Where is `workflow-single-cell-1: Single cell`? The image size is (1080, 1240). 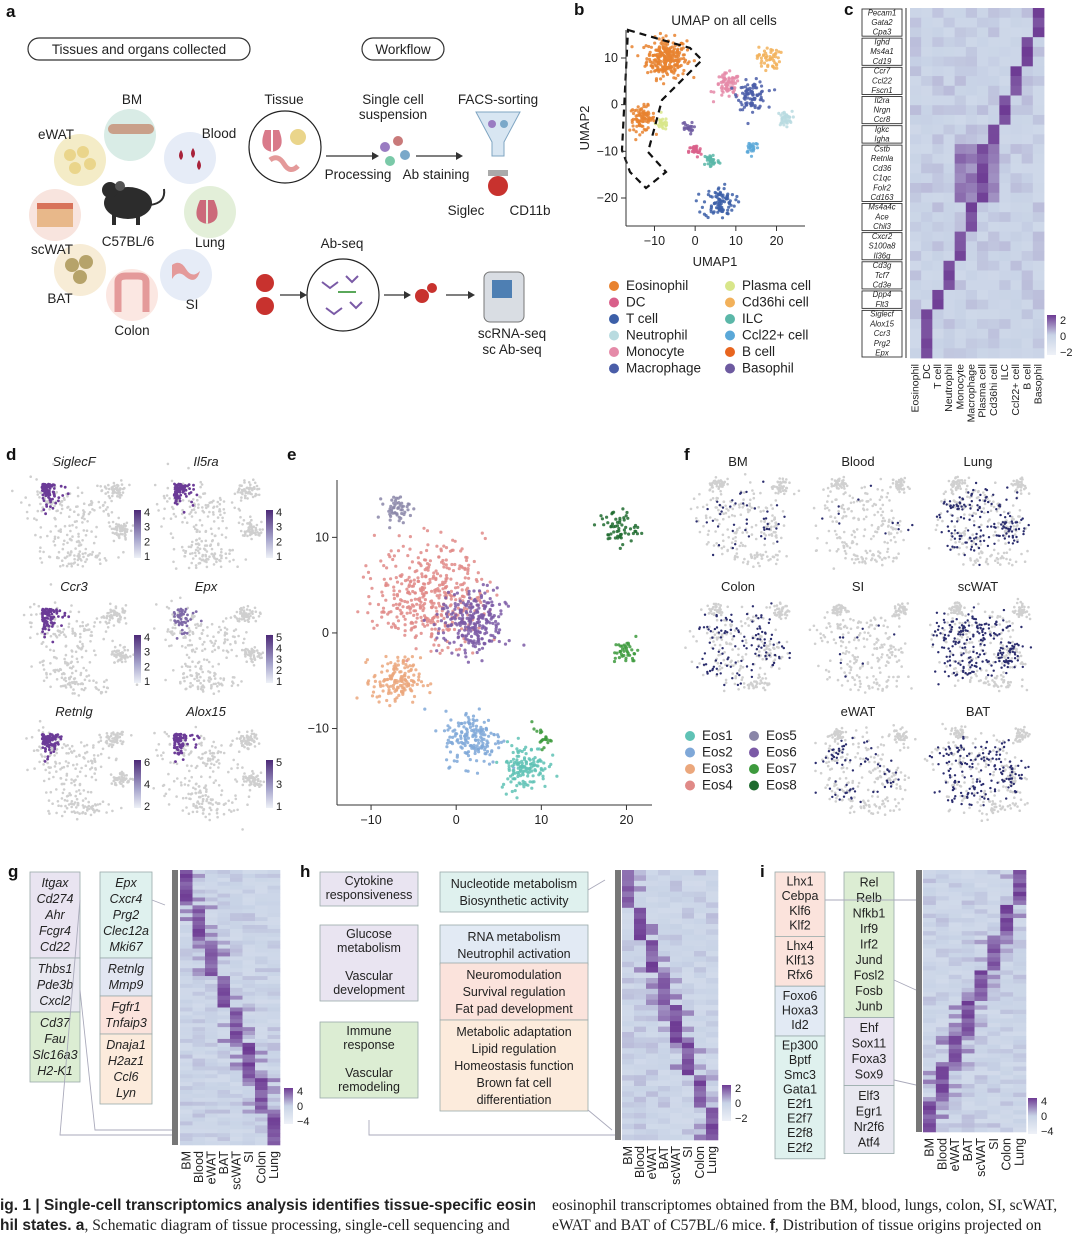 workflow-single-cell-1: Single cell is located at coordinates (393, 99).